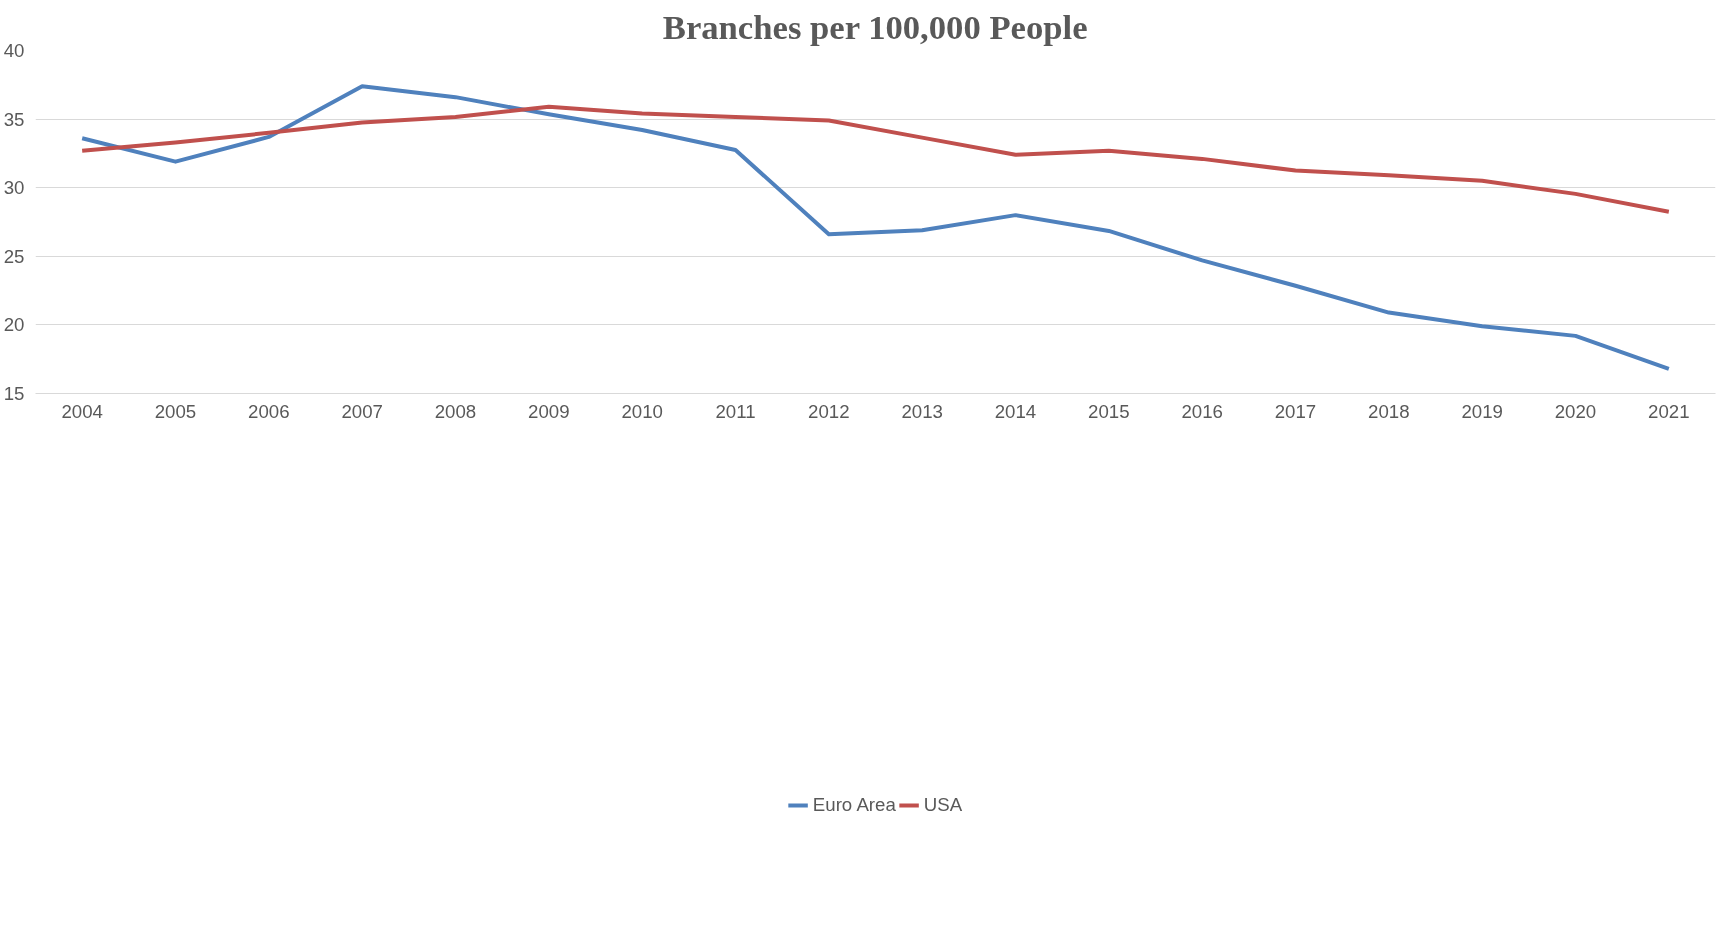 This screenshot has width=1734, height=950. I want to click on legend-label: Euro Area, so click(854, 804).